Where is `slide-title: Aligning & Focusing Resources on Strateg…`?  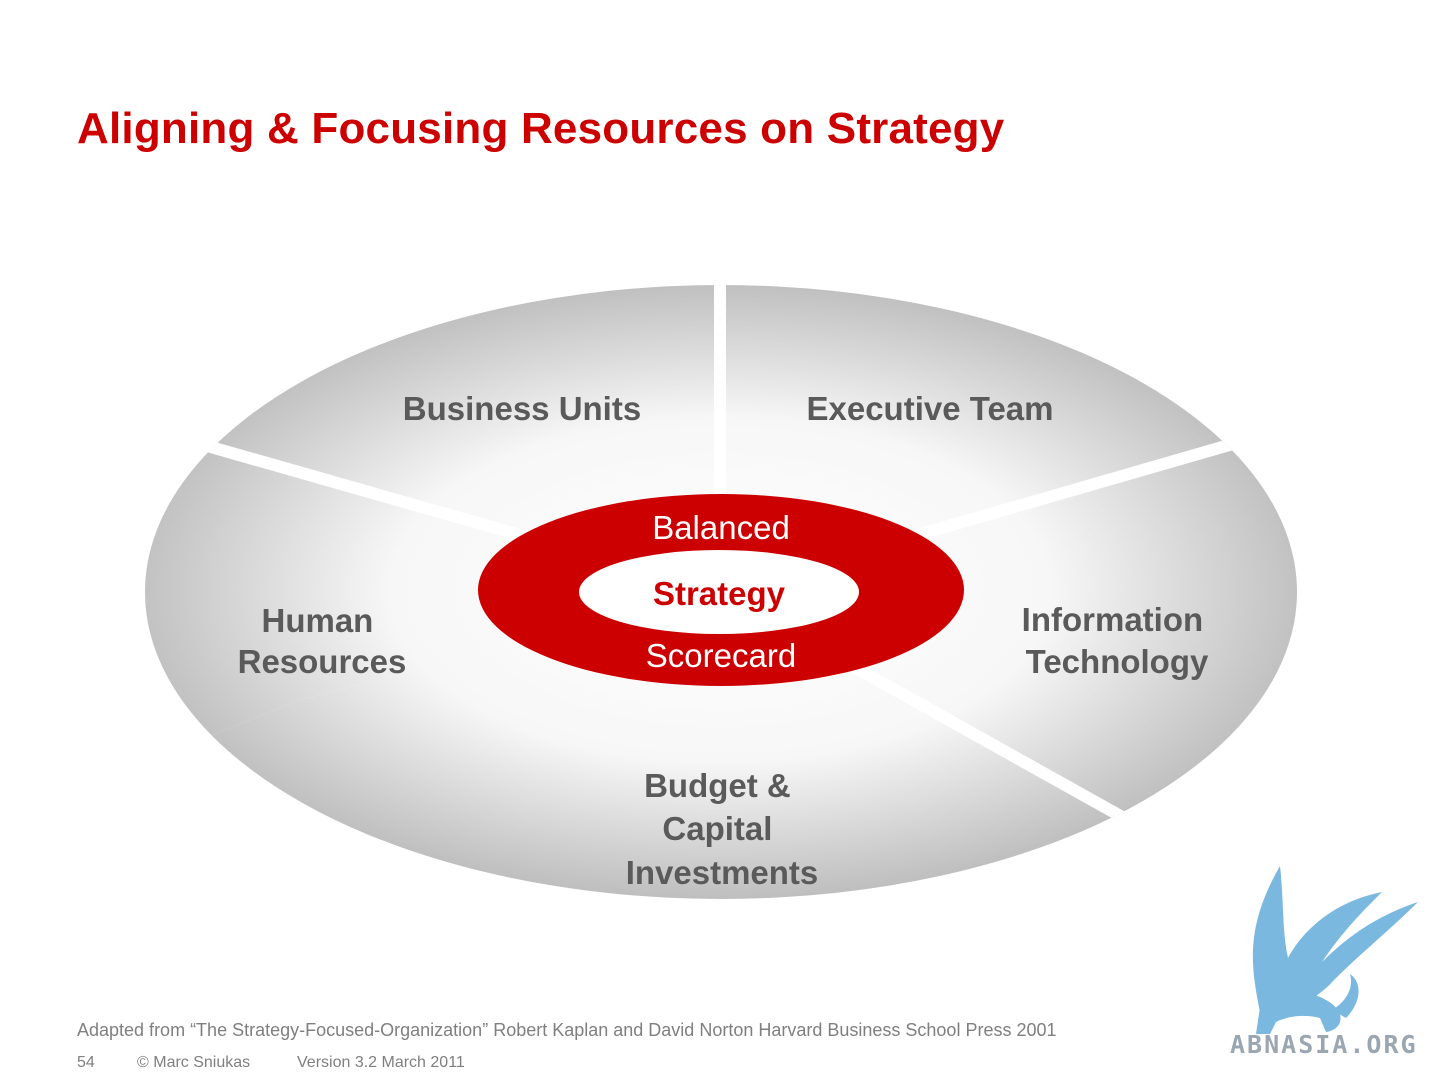
slide-title: Aligning & Focusing Resources on Strateg… is located at coordinates (541, 128).